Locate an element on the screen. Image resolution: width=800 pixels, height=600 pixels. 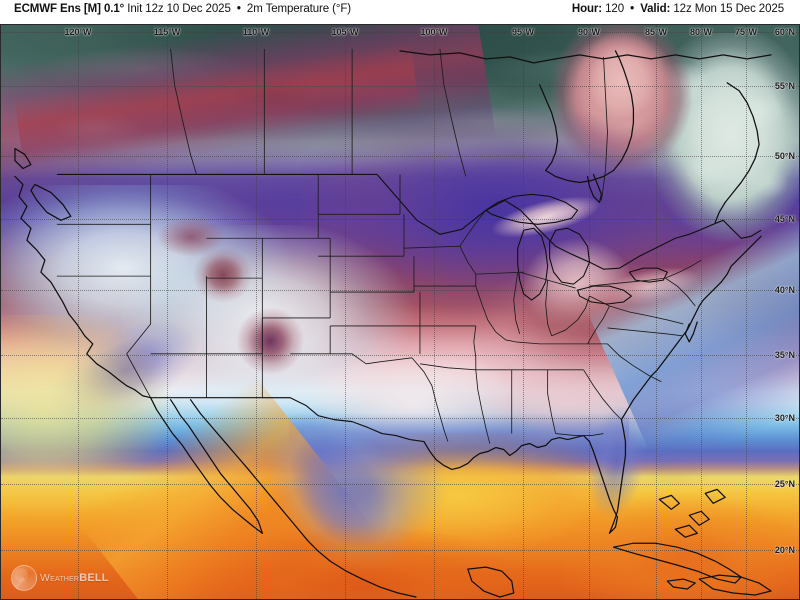
field-name: 2m Temperature (°F) is located at coordinates (299, 9).